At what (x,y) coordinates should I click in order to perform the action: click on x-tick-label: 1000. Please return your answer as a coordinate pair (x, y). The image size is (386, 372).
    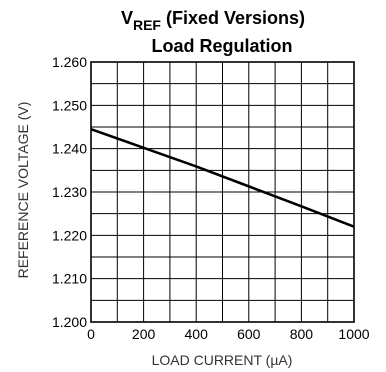
    Looking at the image, I should click on (353, 334).